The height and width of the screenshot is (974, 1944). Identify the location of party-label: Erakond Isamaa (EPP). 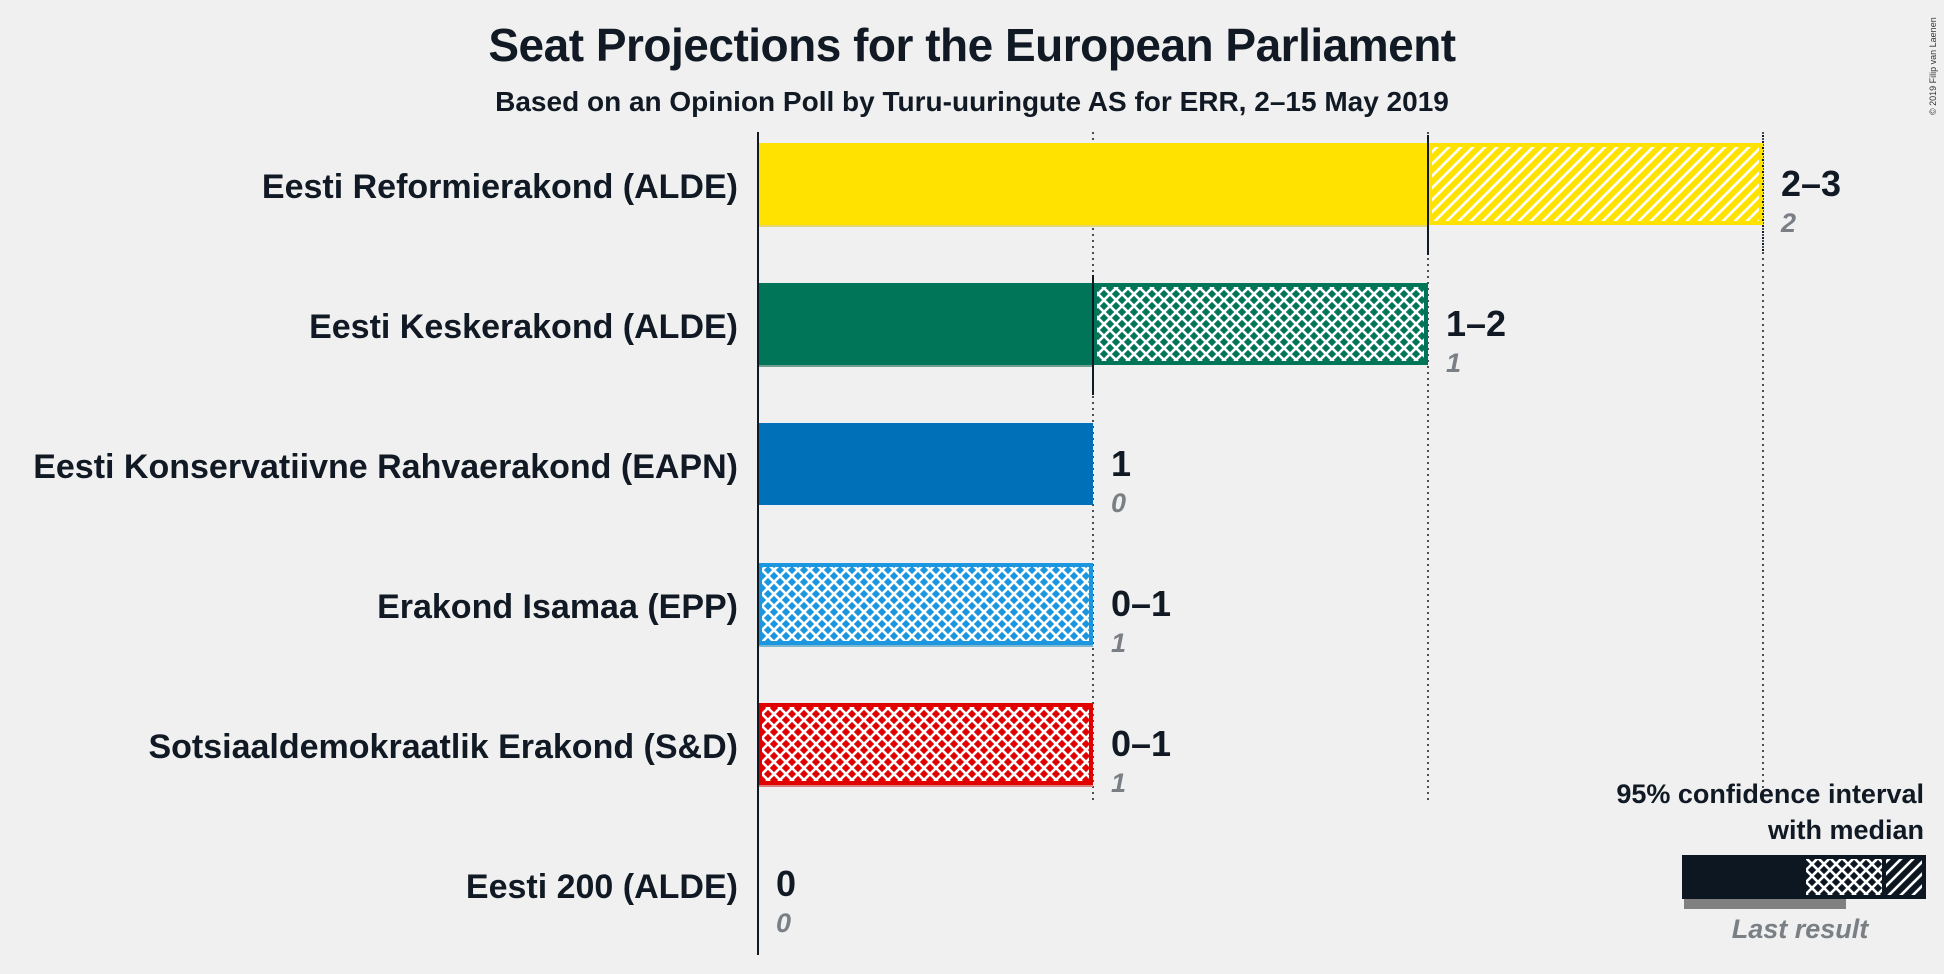
(557, 607).